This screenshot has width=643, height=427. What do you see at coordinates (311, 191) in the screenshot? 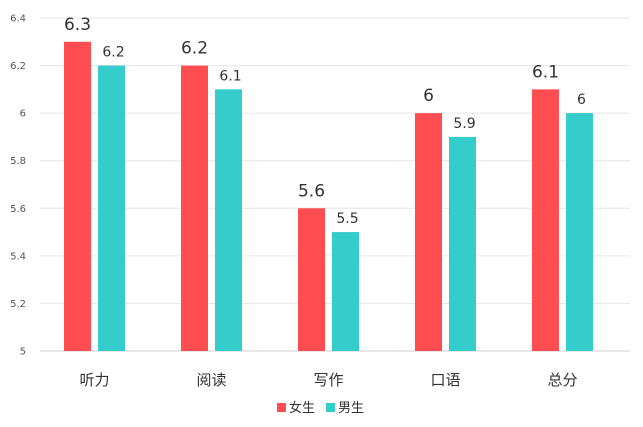
I see `data-label: 5.6` at bounding box center [311, 191].